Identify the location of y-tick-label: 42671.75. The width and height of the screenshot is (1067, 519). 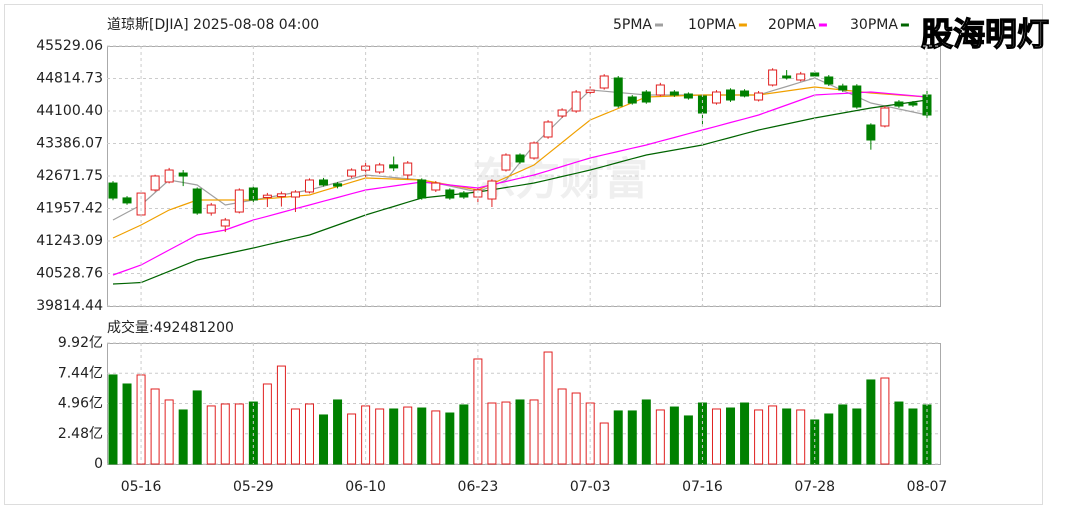
(69, 176).